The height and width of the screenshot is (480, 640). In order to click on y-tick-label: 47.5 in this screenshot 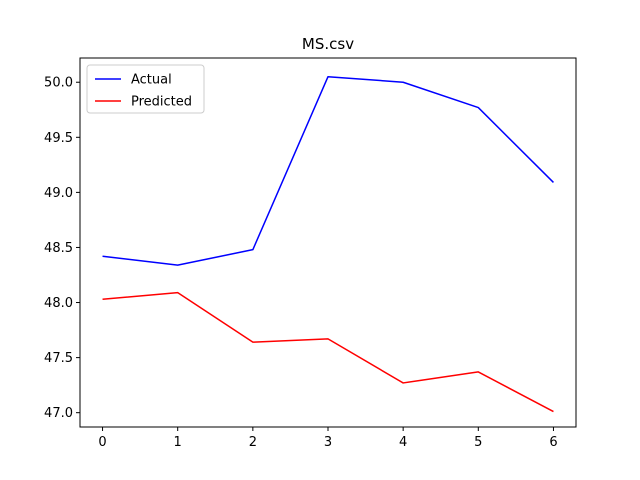, I will do `click(58, 358)`.